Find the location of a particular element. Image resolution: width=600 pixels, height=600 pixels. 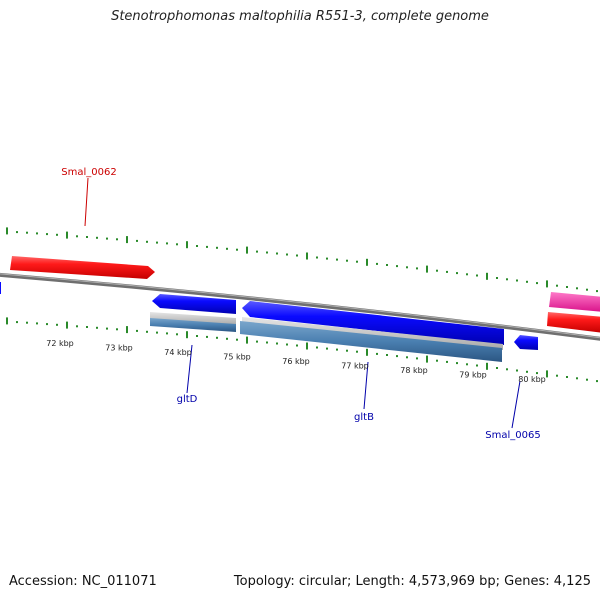

gene-arrow-pink-right is located at coordinates (574, 302).